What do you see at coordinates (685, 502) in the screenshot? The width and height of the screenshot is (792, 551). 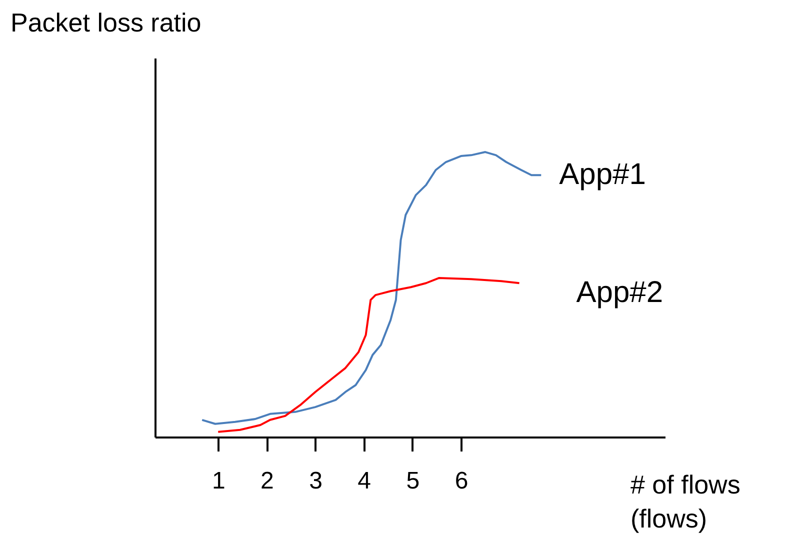 I see `x-axis-title: # of flows (flows)` at bounding box center [685, 502].